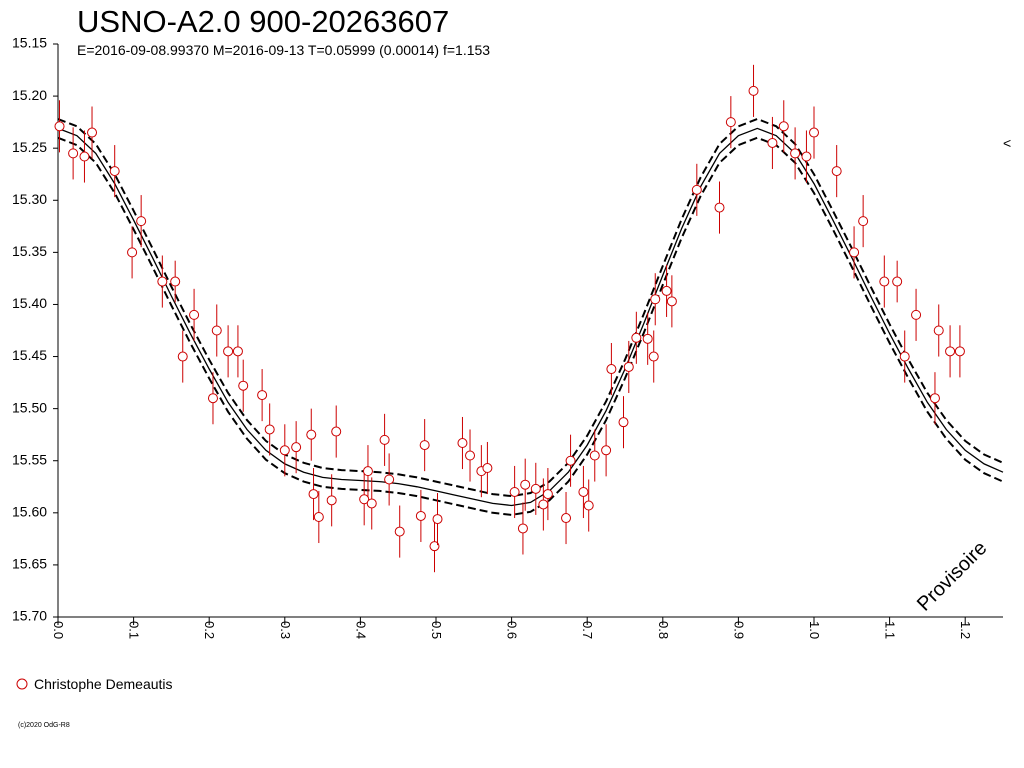 This screenshot has width=1024, height=768. Describe the element at coordinates (512, 630) in the screenshot. I see `x-tick-label: 0.6` at that location.